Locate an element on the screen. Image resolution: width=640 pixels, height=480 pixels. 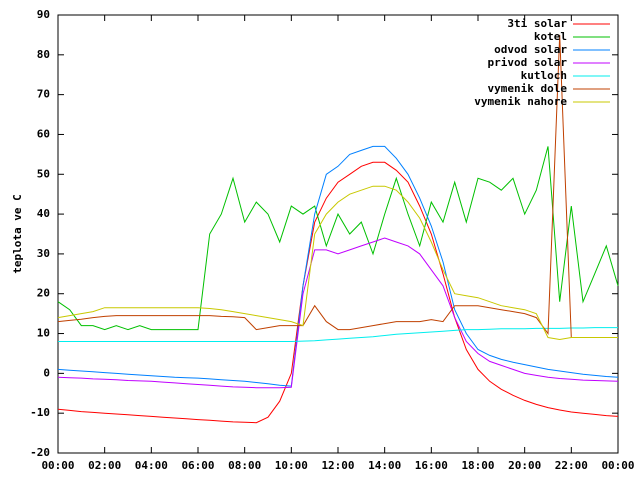
y-tick-label: 0 is located at coordinates (46, 372).